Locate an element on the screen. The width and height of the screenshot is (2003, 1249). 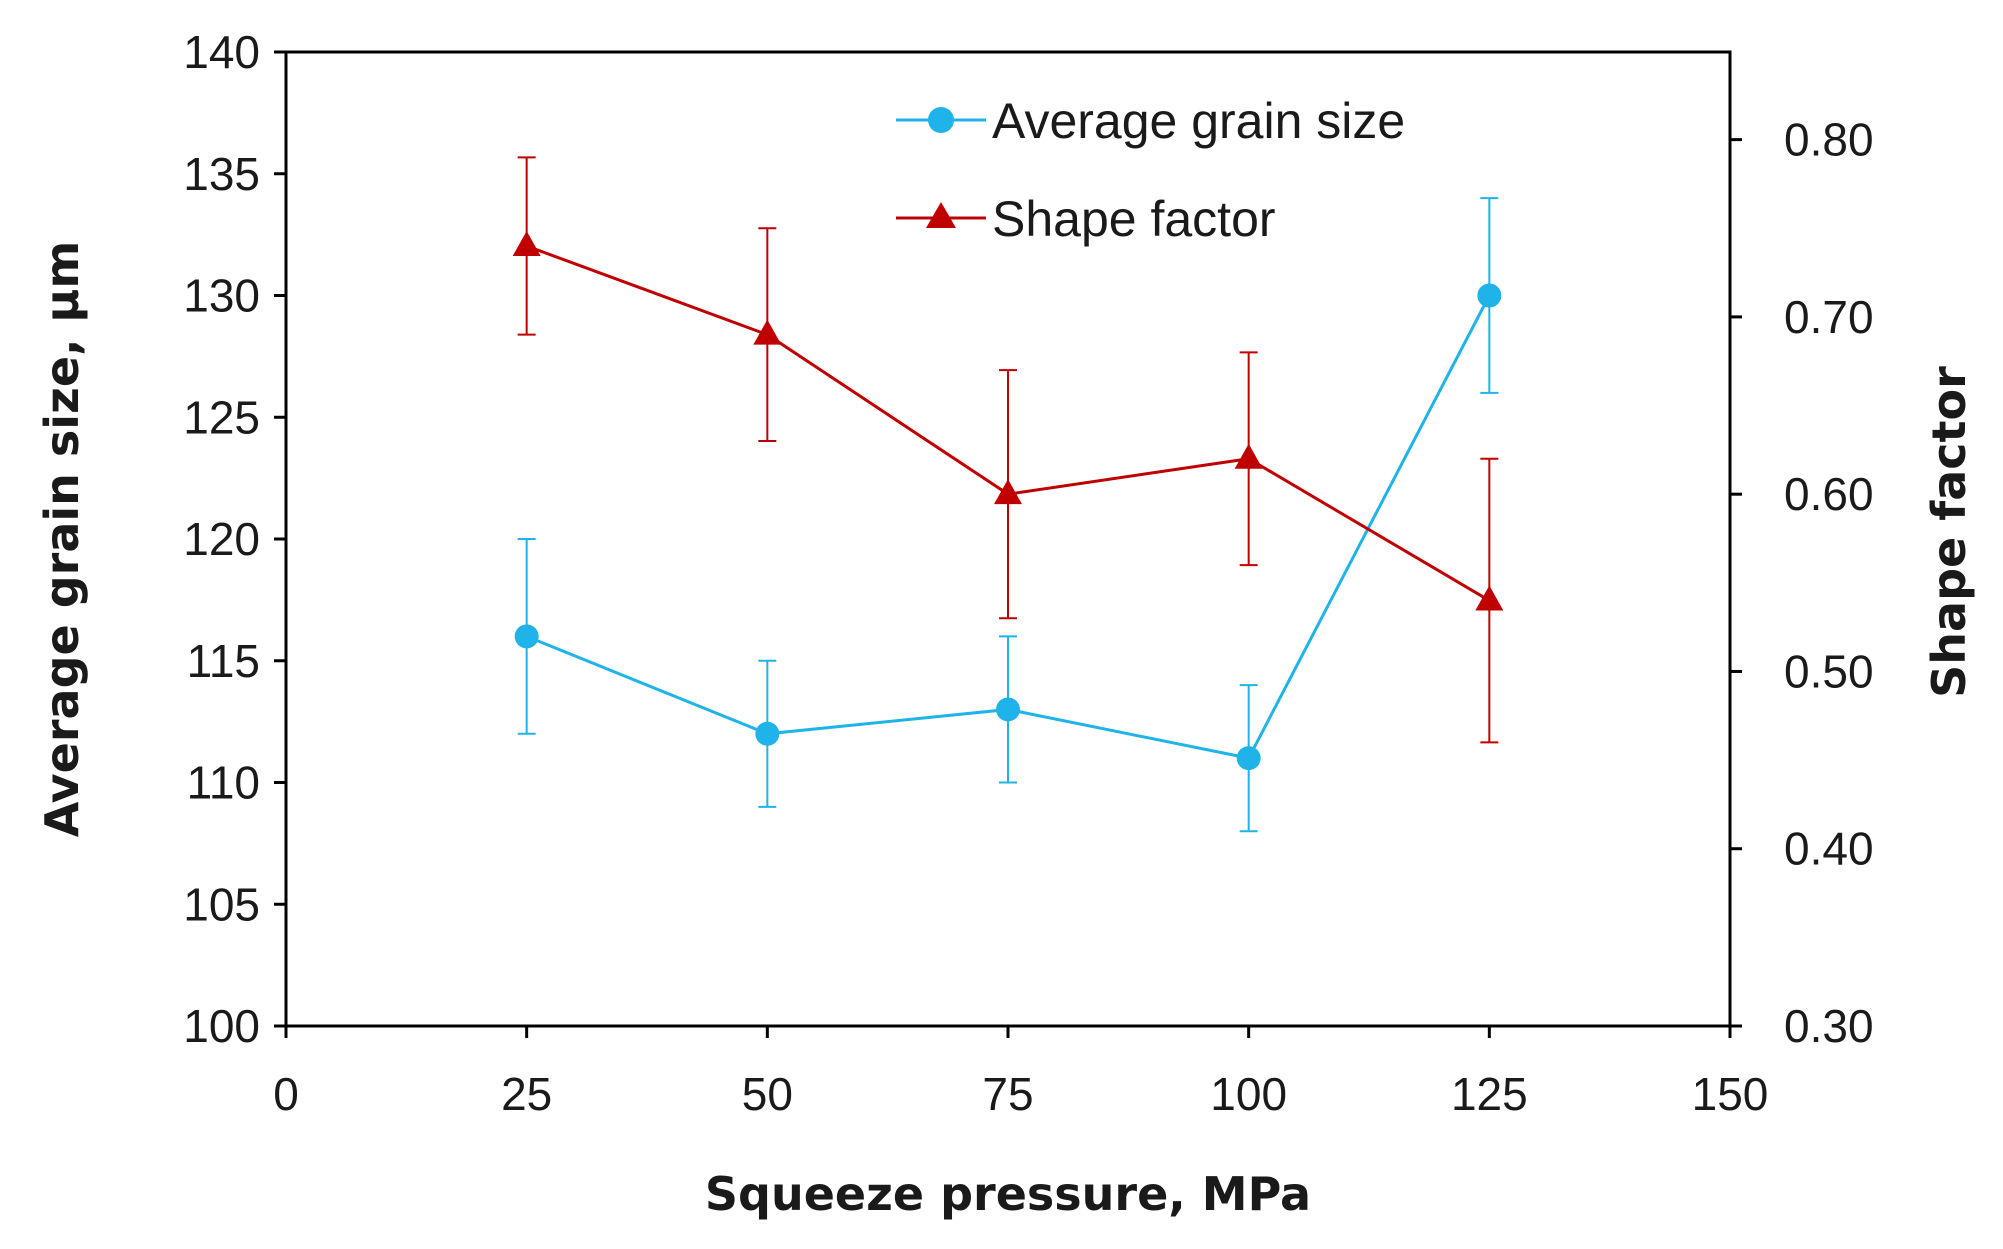
y-axis-right: 0.30 0.40 0.50 0.60 0.70 0.80 is located at coordinates (1802, 583).